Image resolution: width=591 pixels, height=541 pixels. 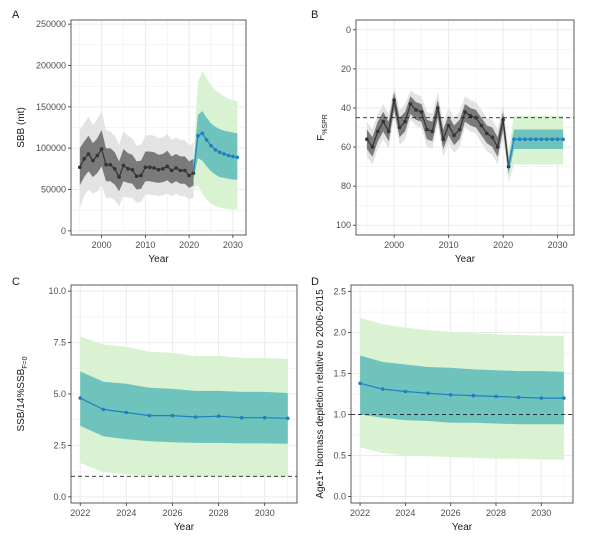 What do you see at coordinates (346, 147) in the screenshot?
I see `y-tick-label: 60` at bounding box center [346, 147].